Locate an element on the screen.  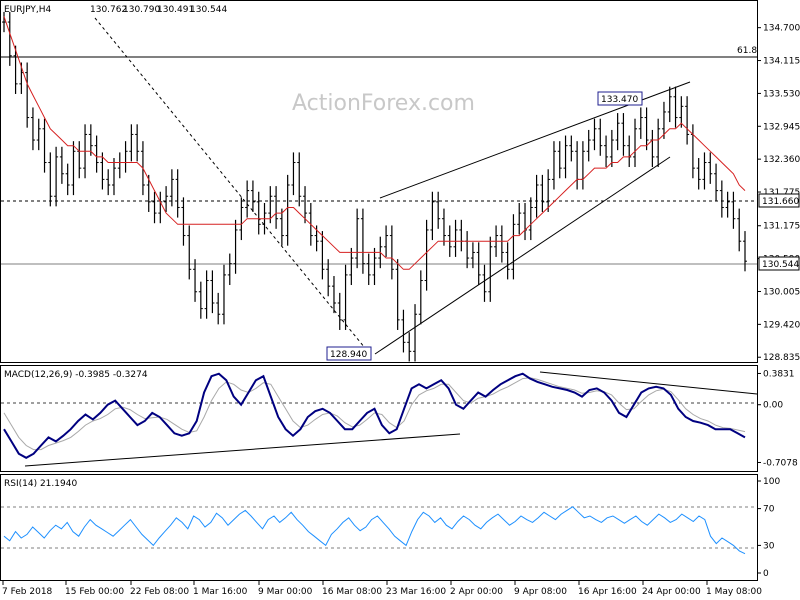
price-tick-label: 131.775 is located at coordinates (781, 193).